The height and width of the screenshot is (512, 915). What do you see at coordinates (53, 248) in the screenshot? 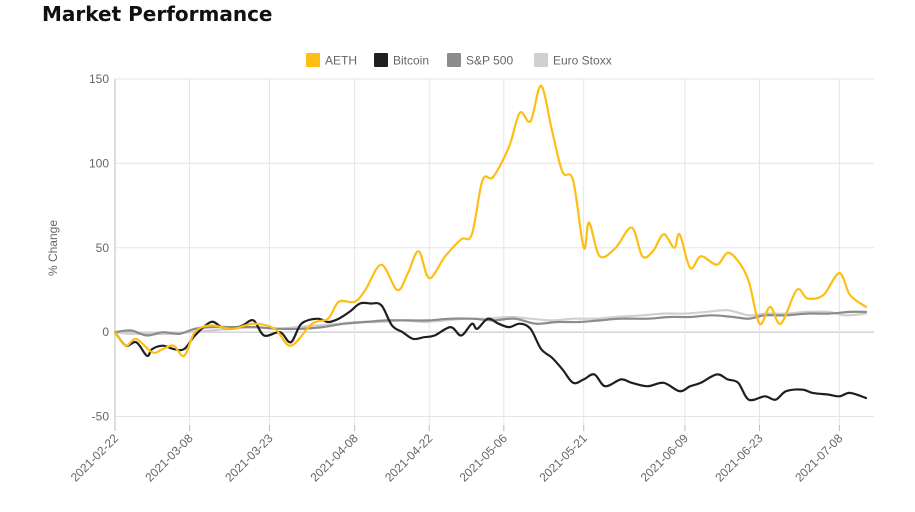
I see `y-axis-label: % Change` at bounding box center [53, 248].